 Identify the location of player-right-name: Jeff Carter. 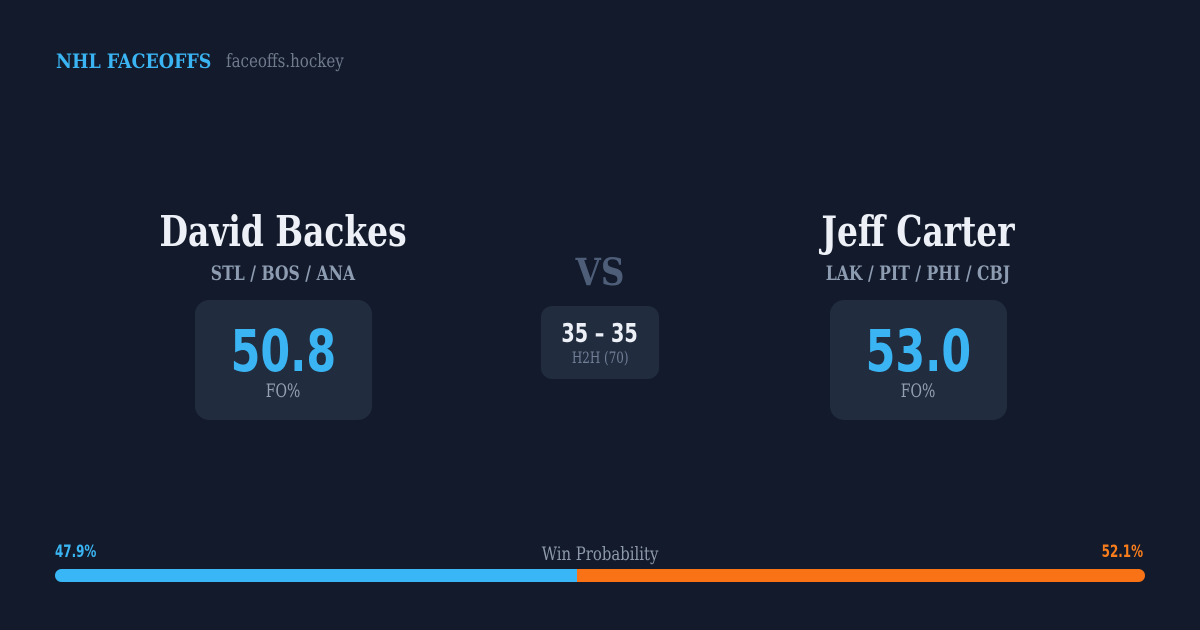
(918, 231).